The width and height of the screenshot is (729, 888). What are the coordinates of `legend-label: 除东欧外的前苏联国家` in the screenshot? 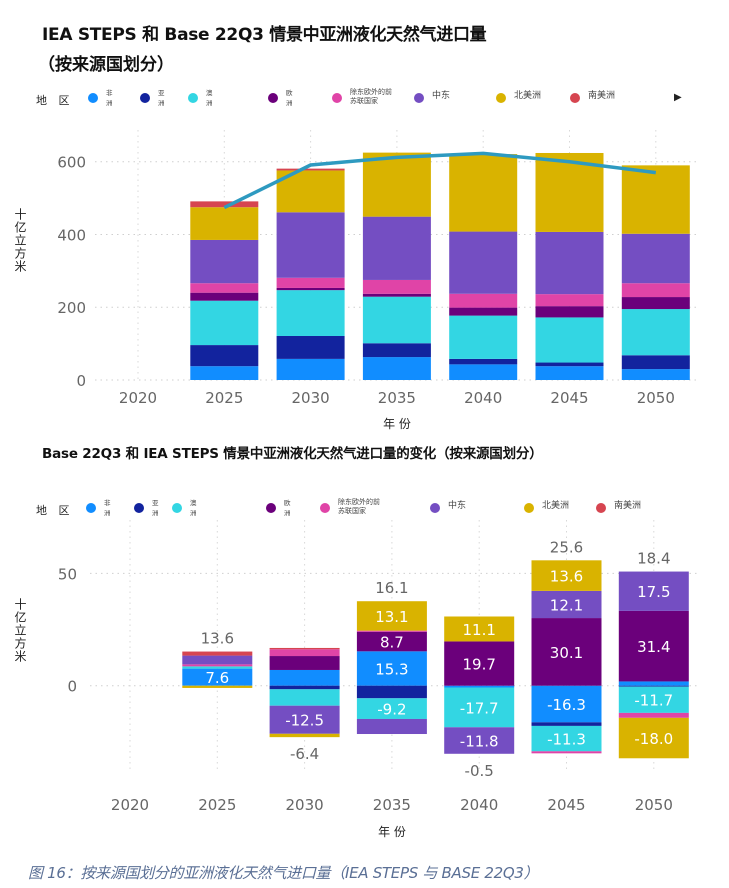 It's located at (359, 506).